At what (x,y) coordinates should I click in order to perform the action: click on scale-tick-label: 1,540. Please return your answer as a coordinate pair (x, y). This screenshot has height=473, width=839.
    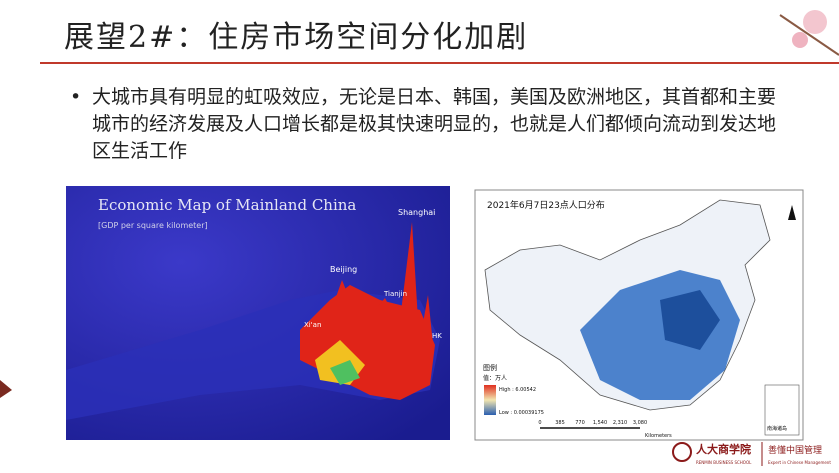
    Looking at the image, I should click on (600, 423).